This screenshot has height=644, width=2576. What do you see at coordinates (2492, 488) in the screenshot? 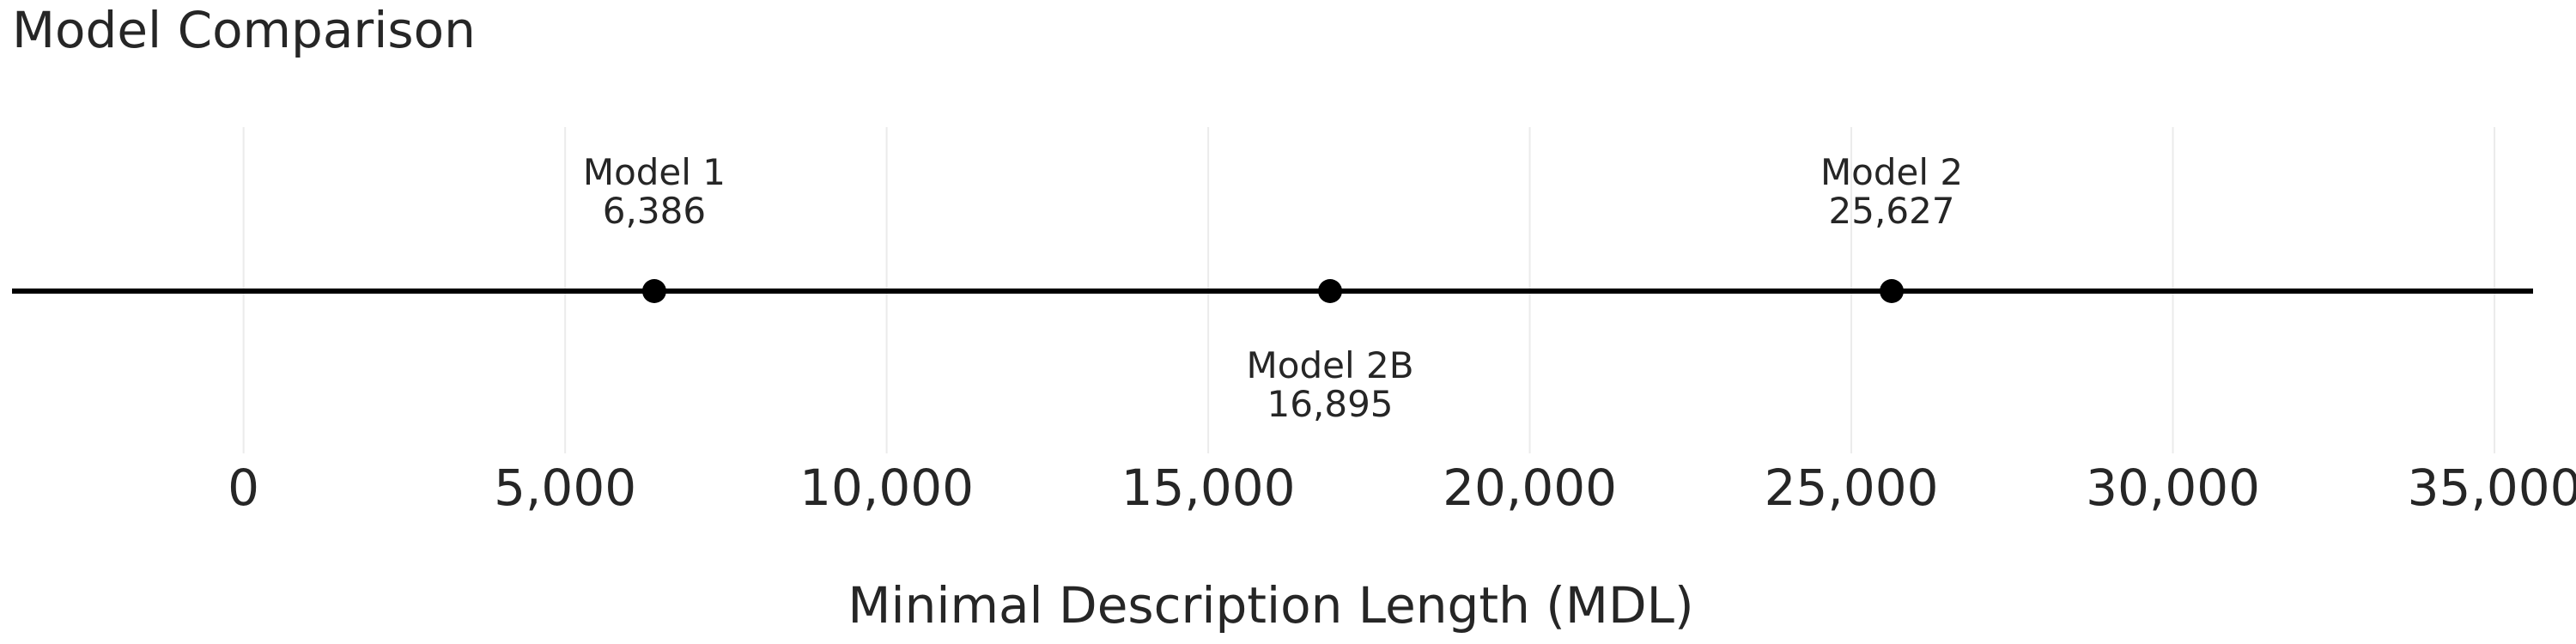
I see `x-tick-label: 35,000` at bounding box center [2492, 488].